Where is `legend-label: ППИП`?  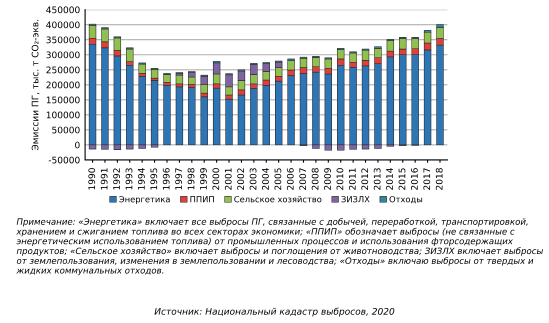
legend-label: ППИП is located at coordinates (202, 199).